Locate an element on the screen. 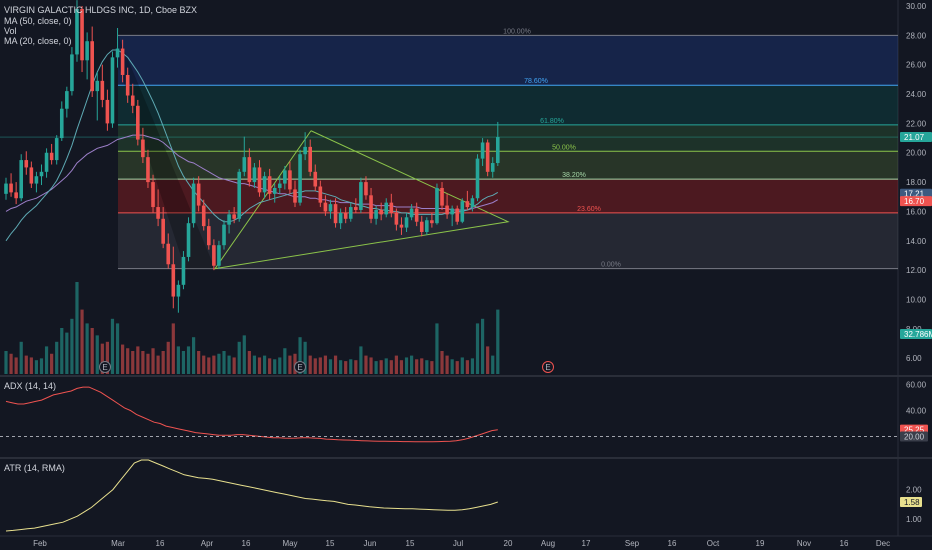 Image resolution: width=932 pixels, height=550 pixels. price-tag is located at coordinates (916, 333).